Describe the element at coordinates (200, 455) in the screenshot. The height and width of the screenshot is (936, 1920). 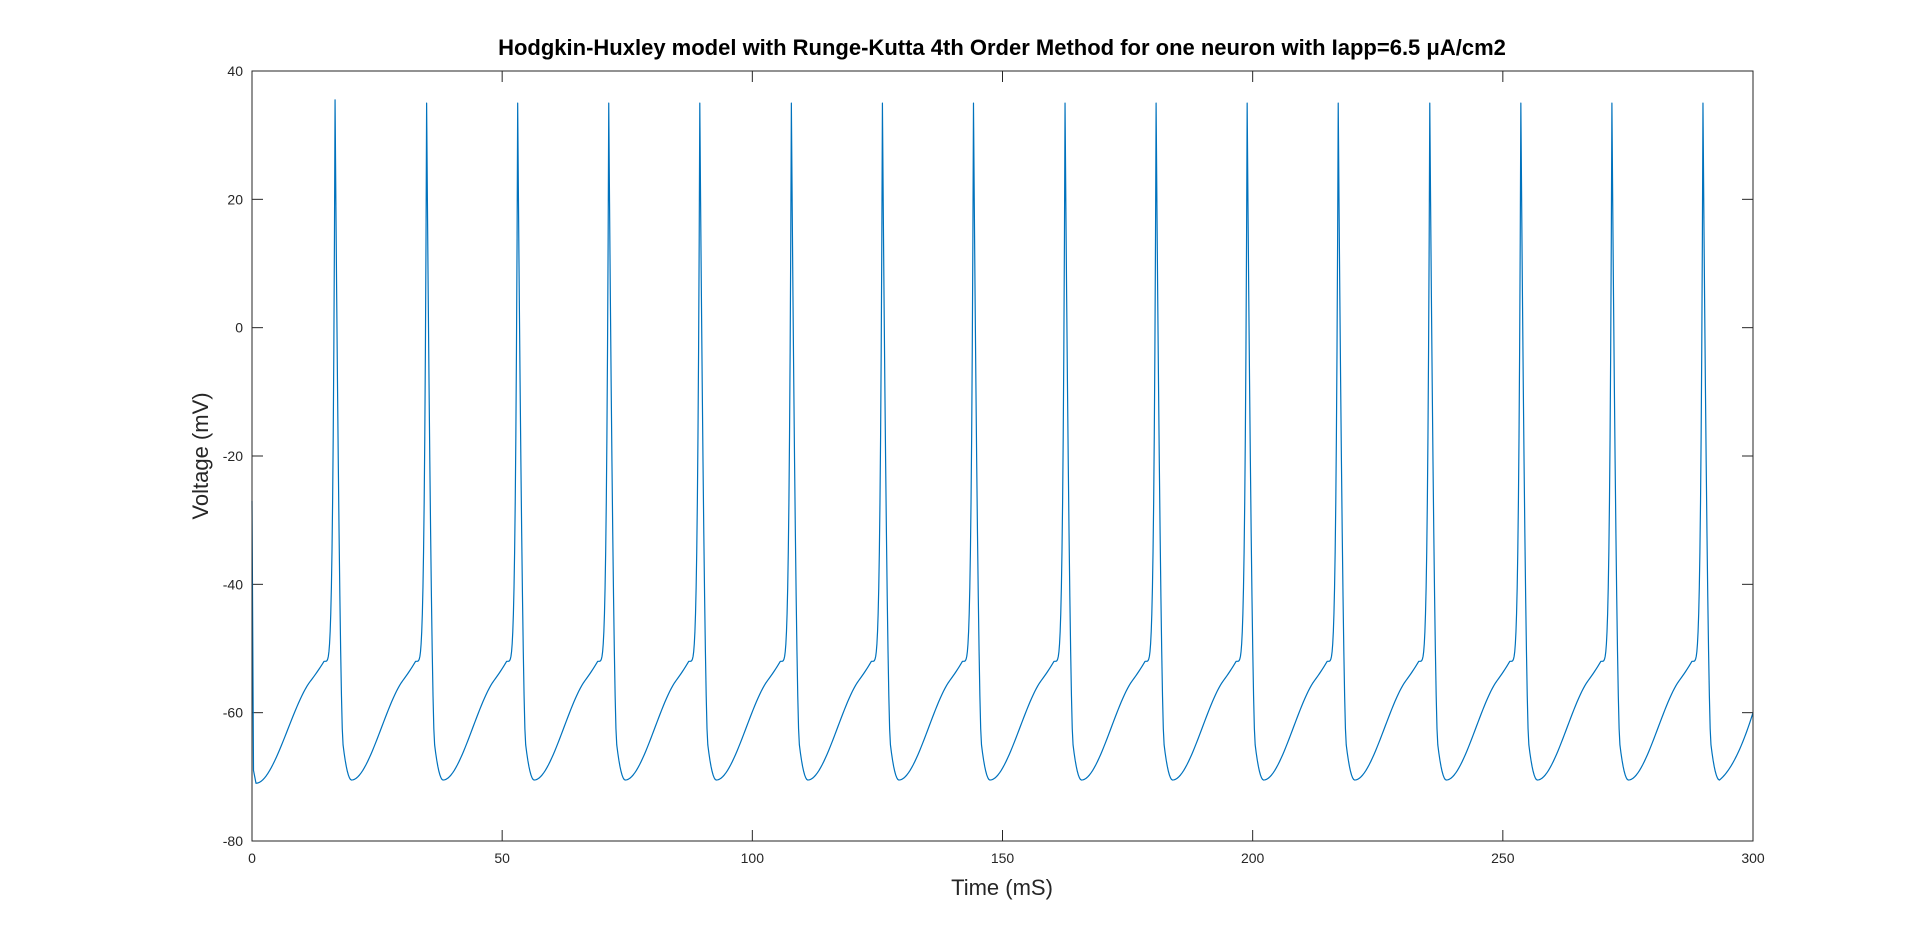
I see `y-axis-label: Voltage (mV)` at that location.